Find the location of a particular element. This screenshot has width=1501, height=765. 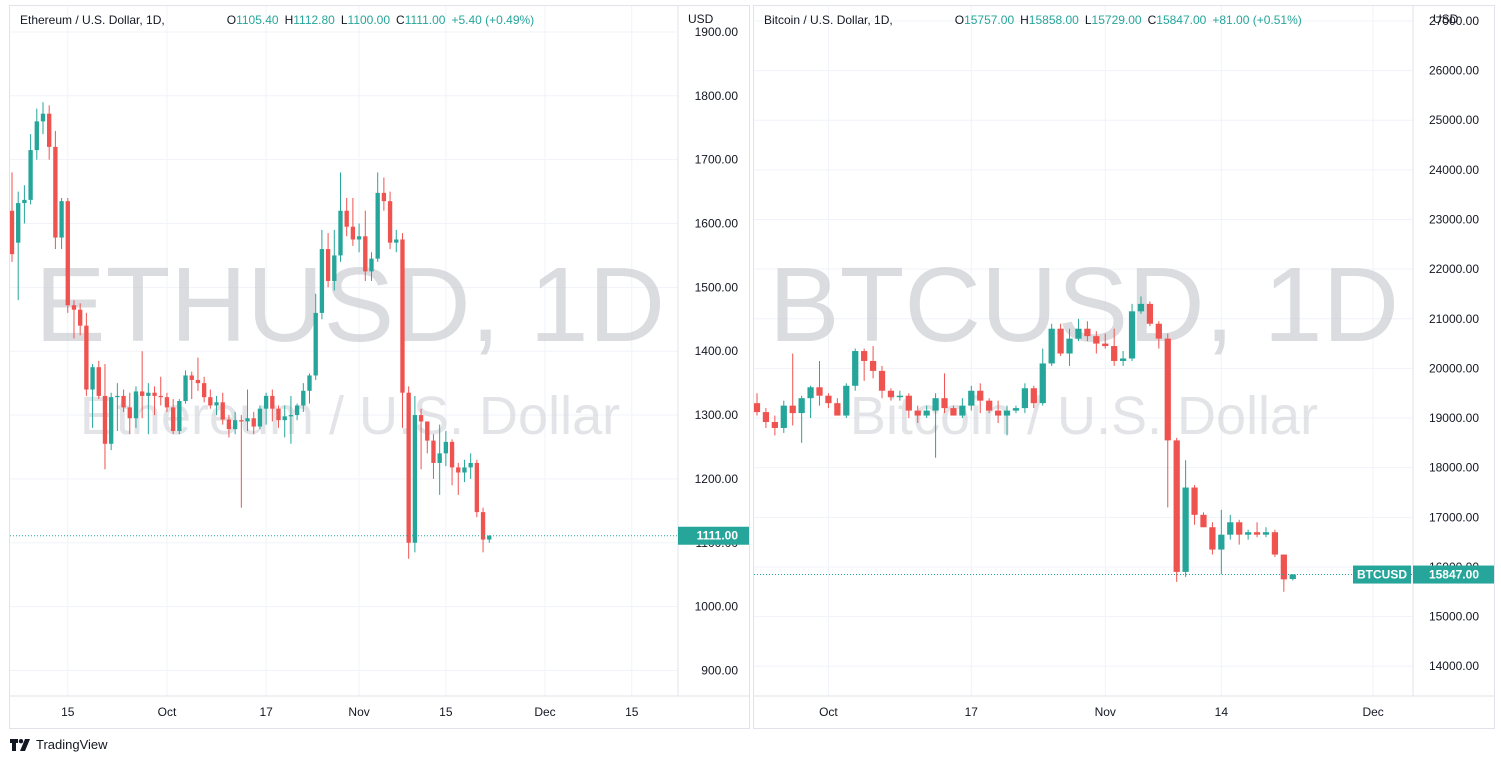

eth-x-tick-label: 15 is located at coordinates (632, 712).